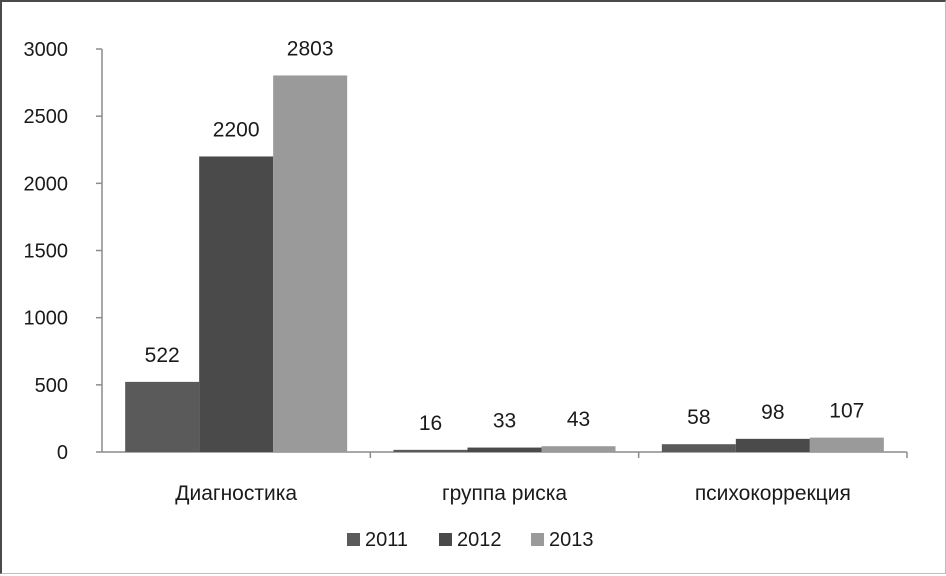 The image size is (946, 576). What do you see at coordinates (504, 493) in the screenshot?
I see `category-label: группа риска` at bounding box center [504, 493].